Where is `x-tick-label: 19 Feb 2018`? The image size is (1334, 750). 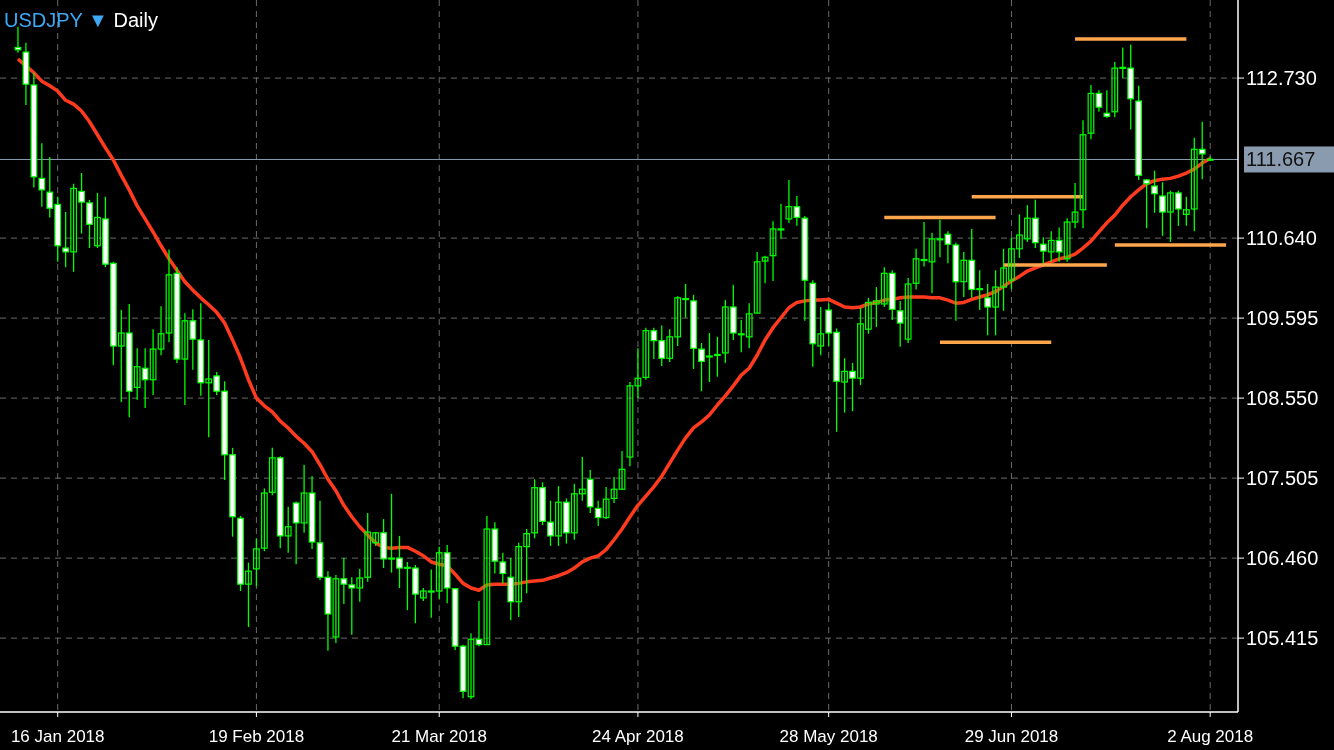 x-tick-label: 19 Feb 2018 is located at coordinates (256, 736).